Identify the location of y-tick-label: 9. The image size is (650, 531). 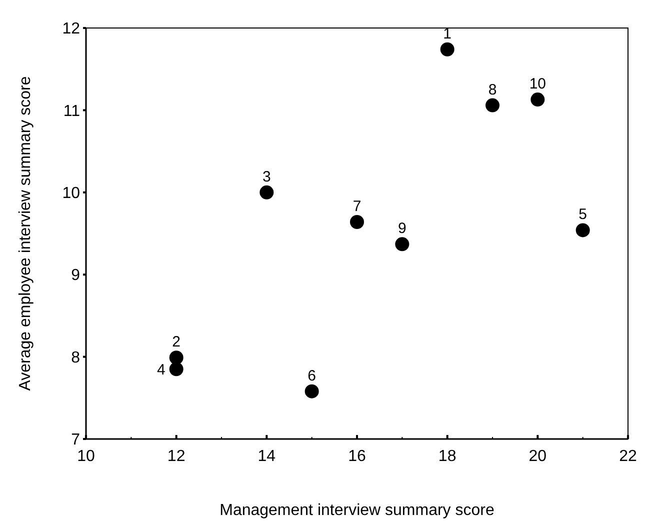
(75, 275).